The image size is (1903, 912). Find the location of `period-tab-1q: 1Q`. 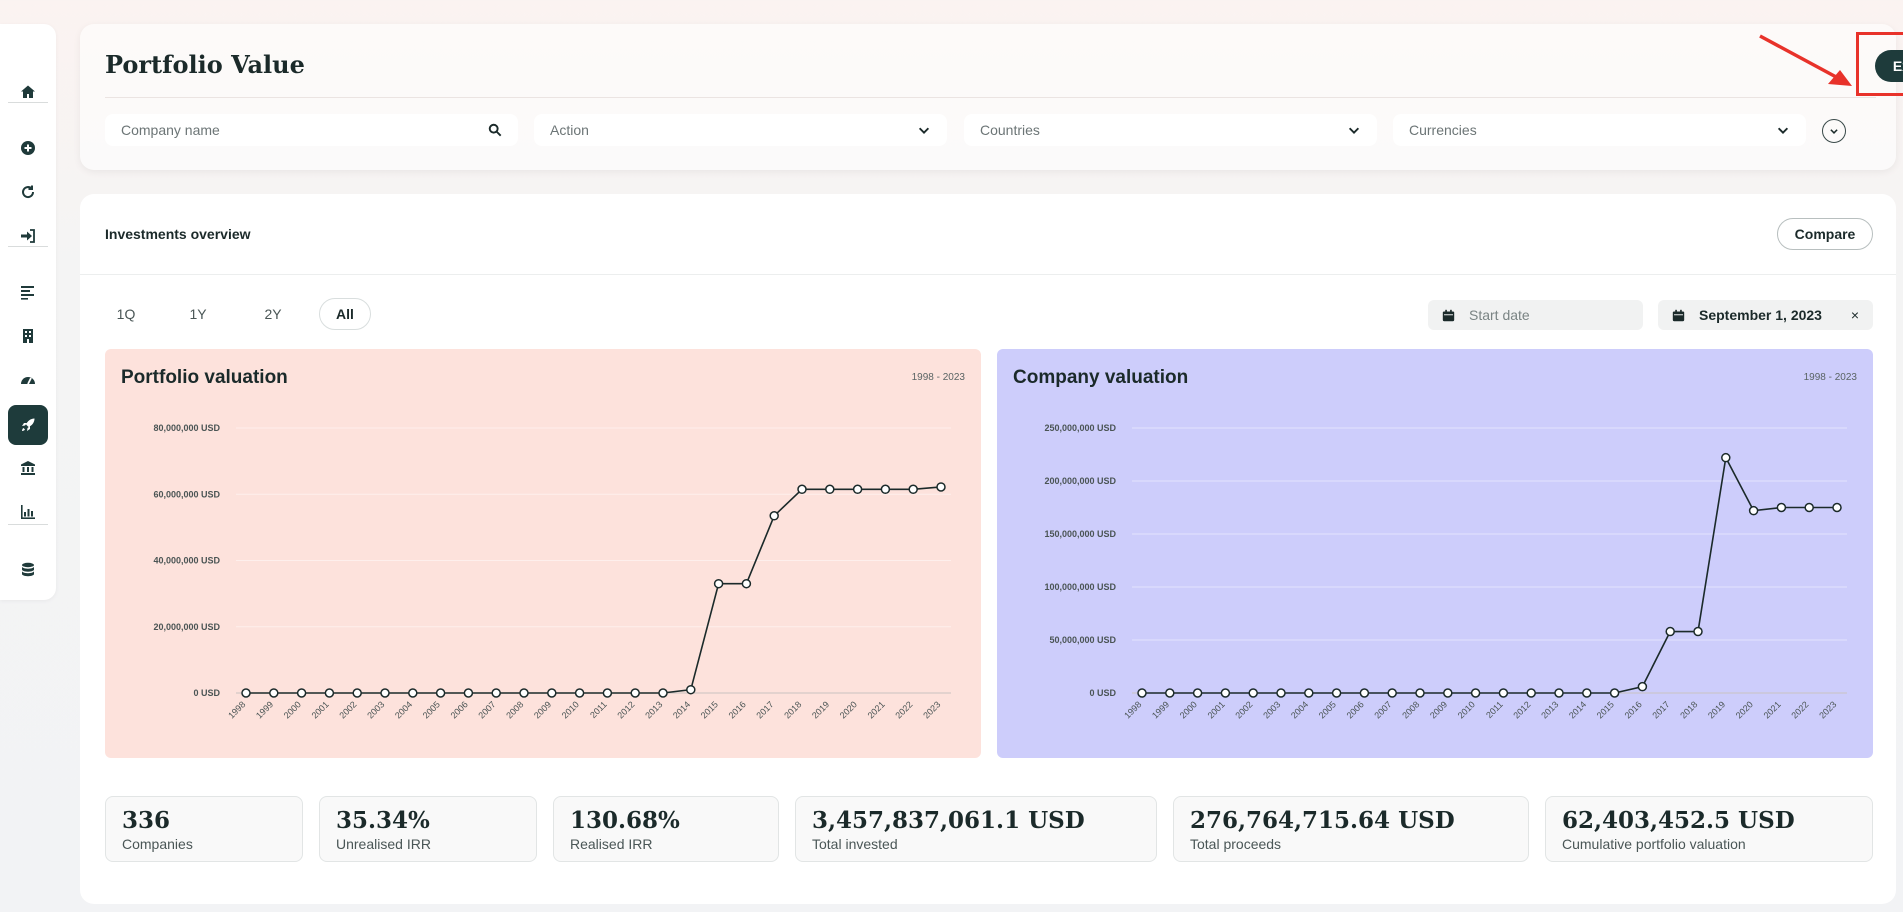

period-tab-1q: 1Q is located at coordinates (126, 314).